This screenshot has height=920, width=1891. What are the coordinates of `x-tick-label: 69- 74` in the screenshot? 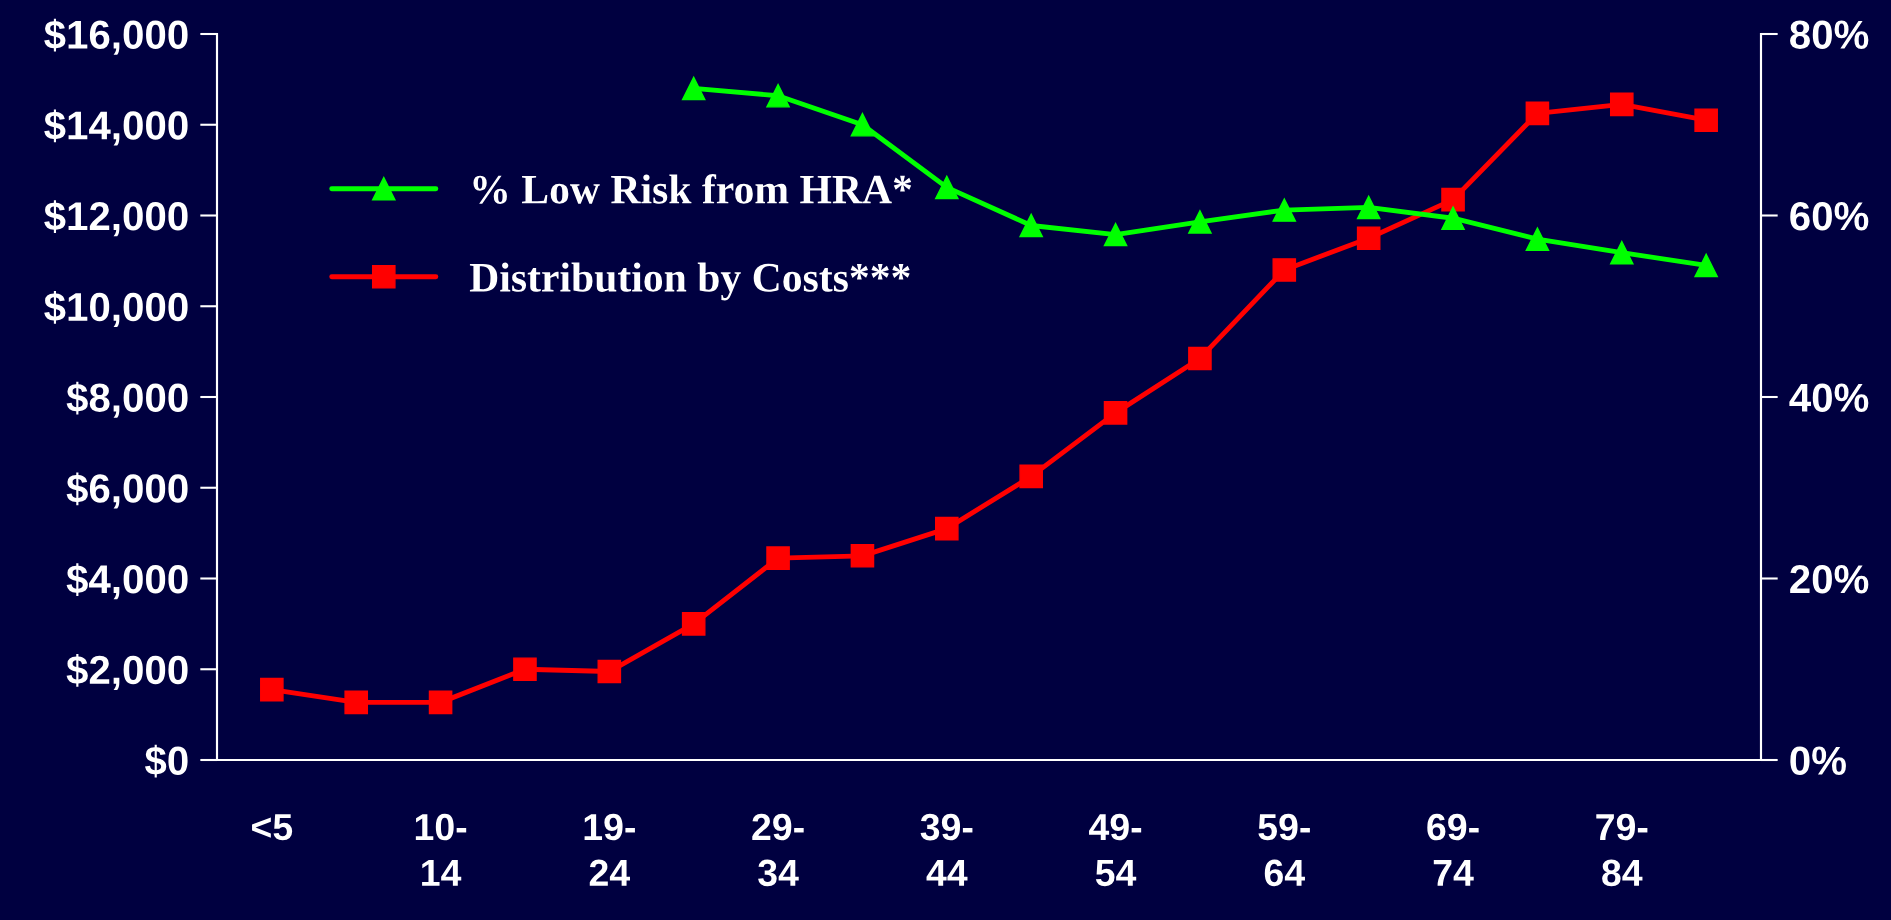 It's located at (1453, 849).